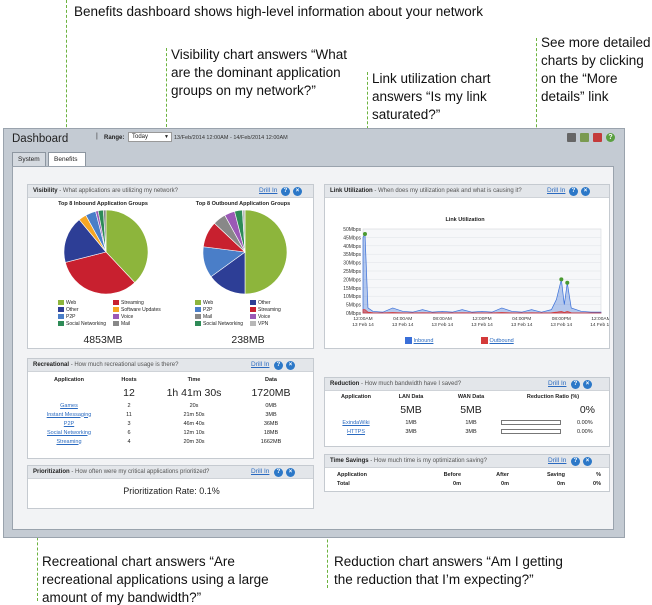  What do you see at coordinates (587, 461) in the screenshot?
I see `time-savings-close-icon: ×` at bounding box center [587, 461].